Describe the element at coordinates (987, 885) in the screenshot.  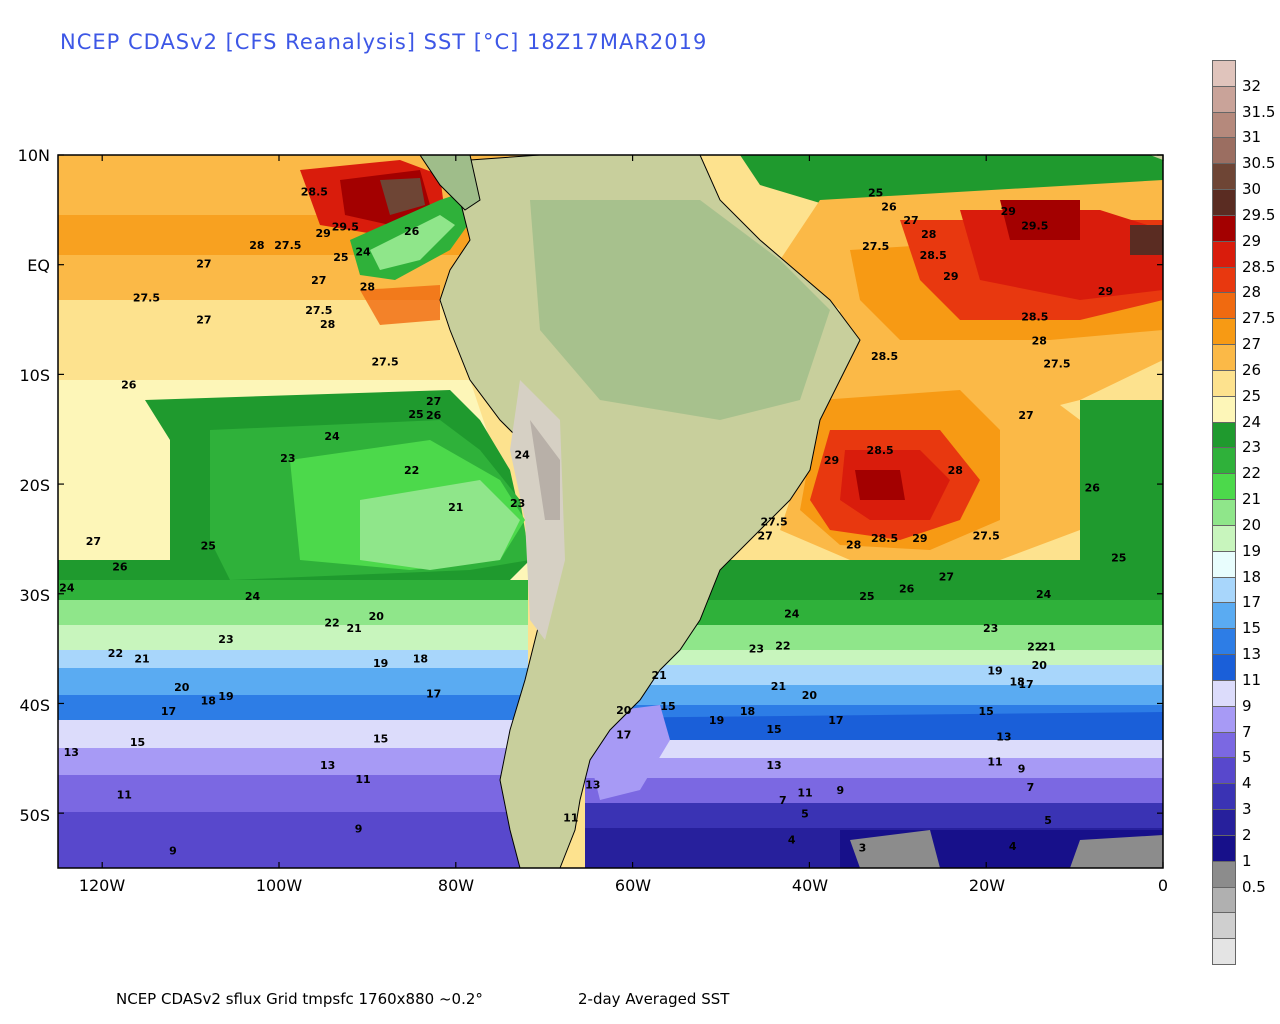
I see `lon-label-20w: 20W` at that location.